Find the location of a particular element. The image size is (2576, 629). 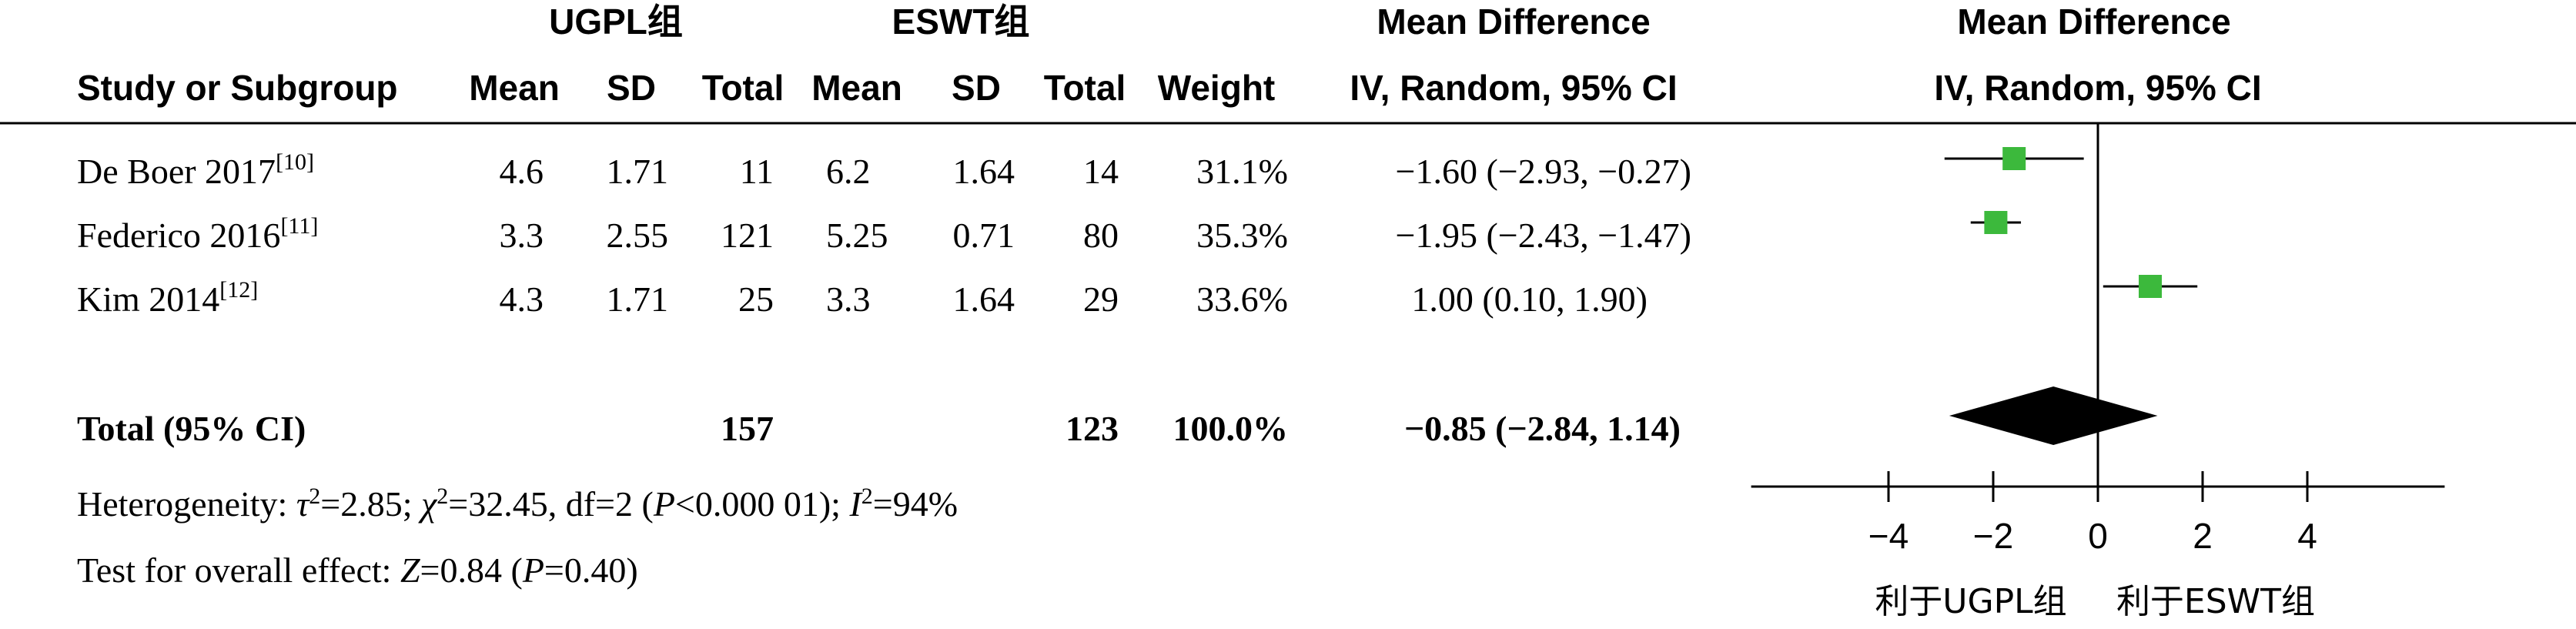

study-total1: 11 is located at coordinates (757, 171).